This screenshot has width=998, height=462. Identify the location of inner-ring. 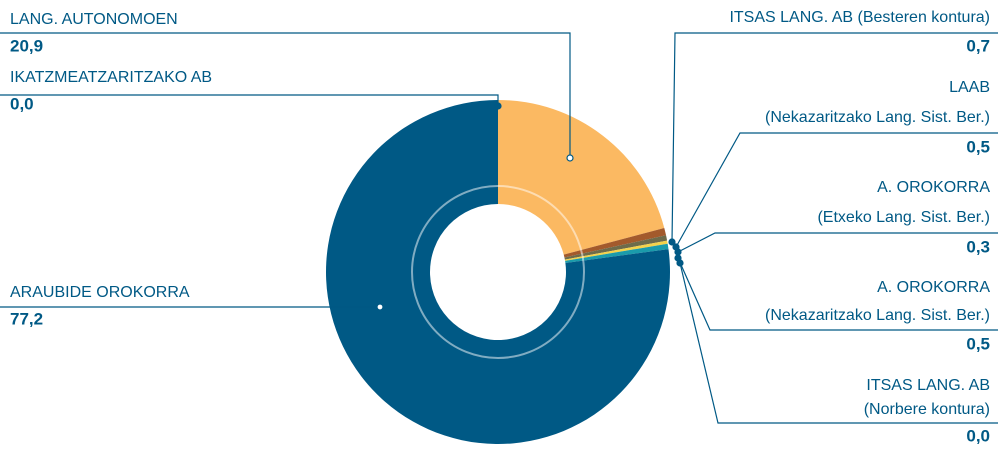
(498, 272).